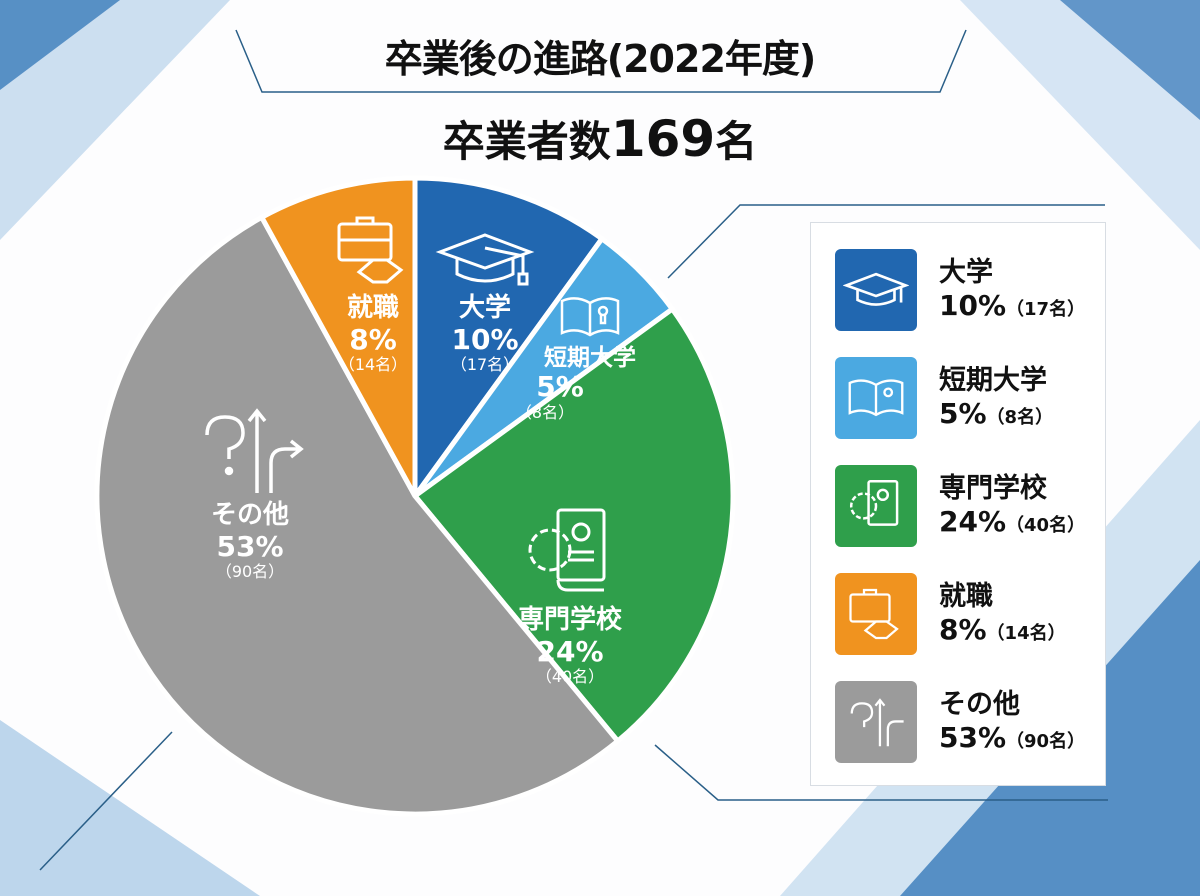 The width and height of the screenshot is (1200, 896). Describe the element at coordinates (979, 704) in the screenshot. I see `legend-label: その他` at that location.